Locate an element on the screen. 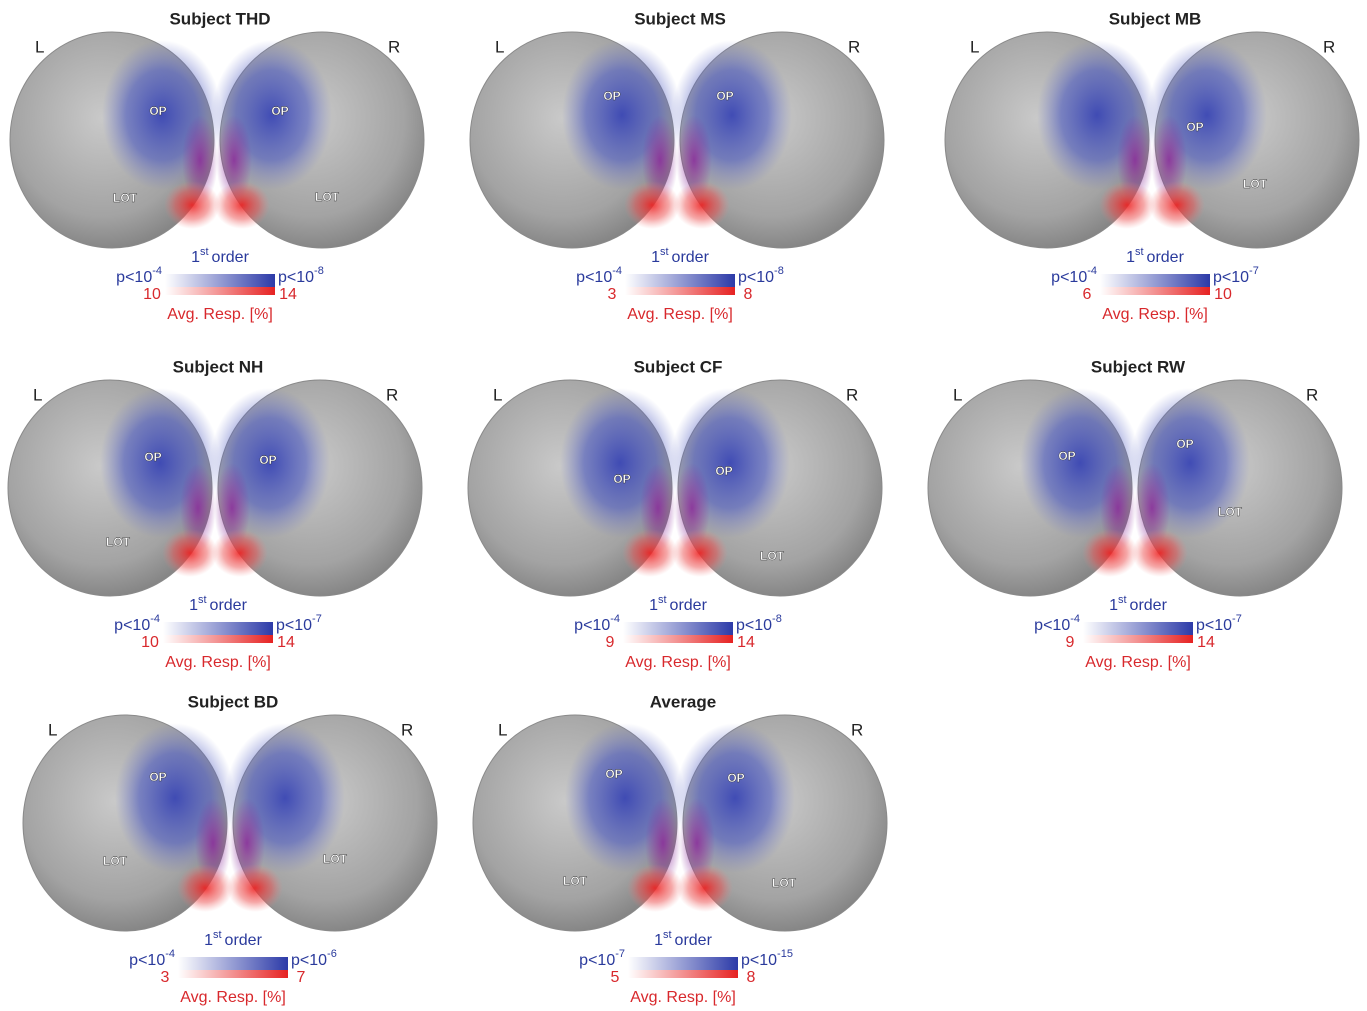 The image size is (1367, 1011). p-exp: -6 is located at coordinates (332, 954).